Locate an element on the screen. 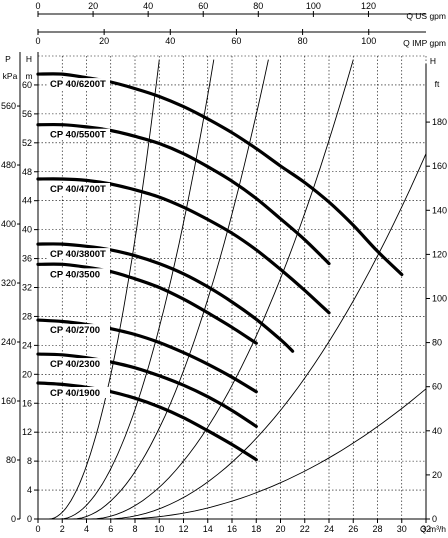 Image resolution: width=448 pixels, height=538 pixels. q-m3h-tick-label: 4 is located at coordinates (86, 529).